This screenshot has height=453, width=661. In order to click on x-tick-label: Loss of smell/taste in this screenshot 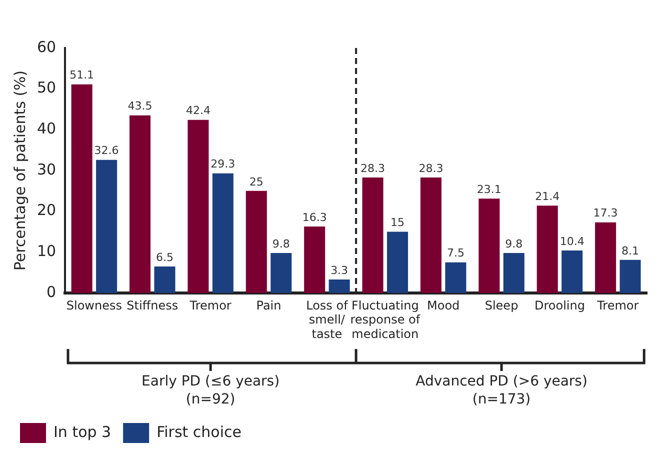, I will do `click(327, 320)`.